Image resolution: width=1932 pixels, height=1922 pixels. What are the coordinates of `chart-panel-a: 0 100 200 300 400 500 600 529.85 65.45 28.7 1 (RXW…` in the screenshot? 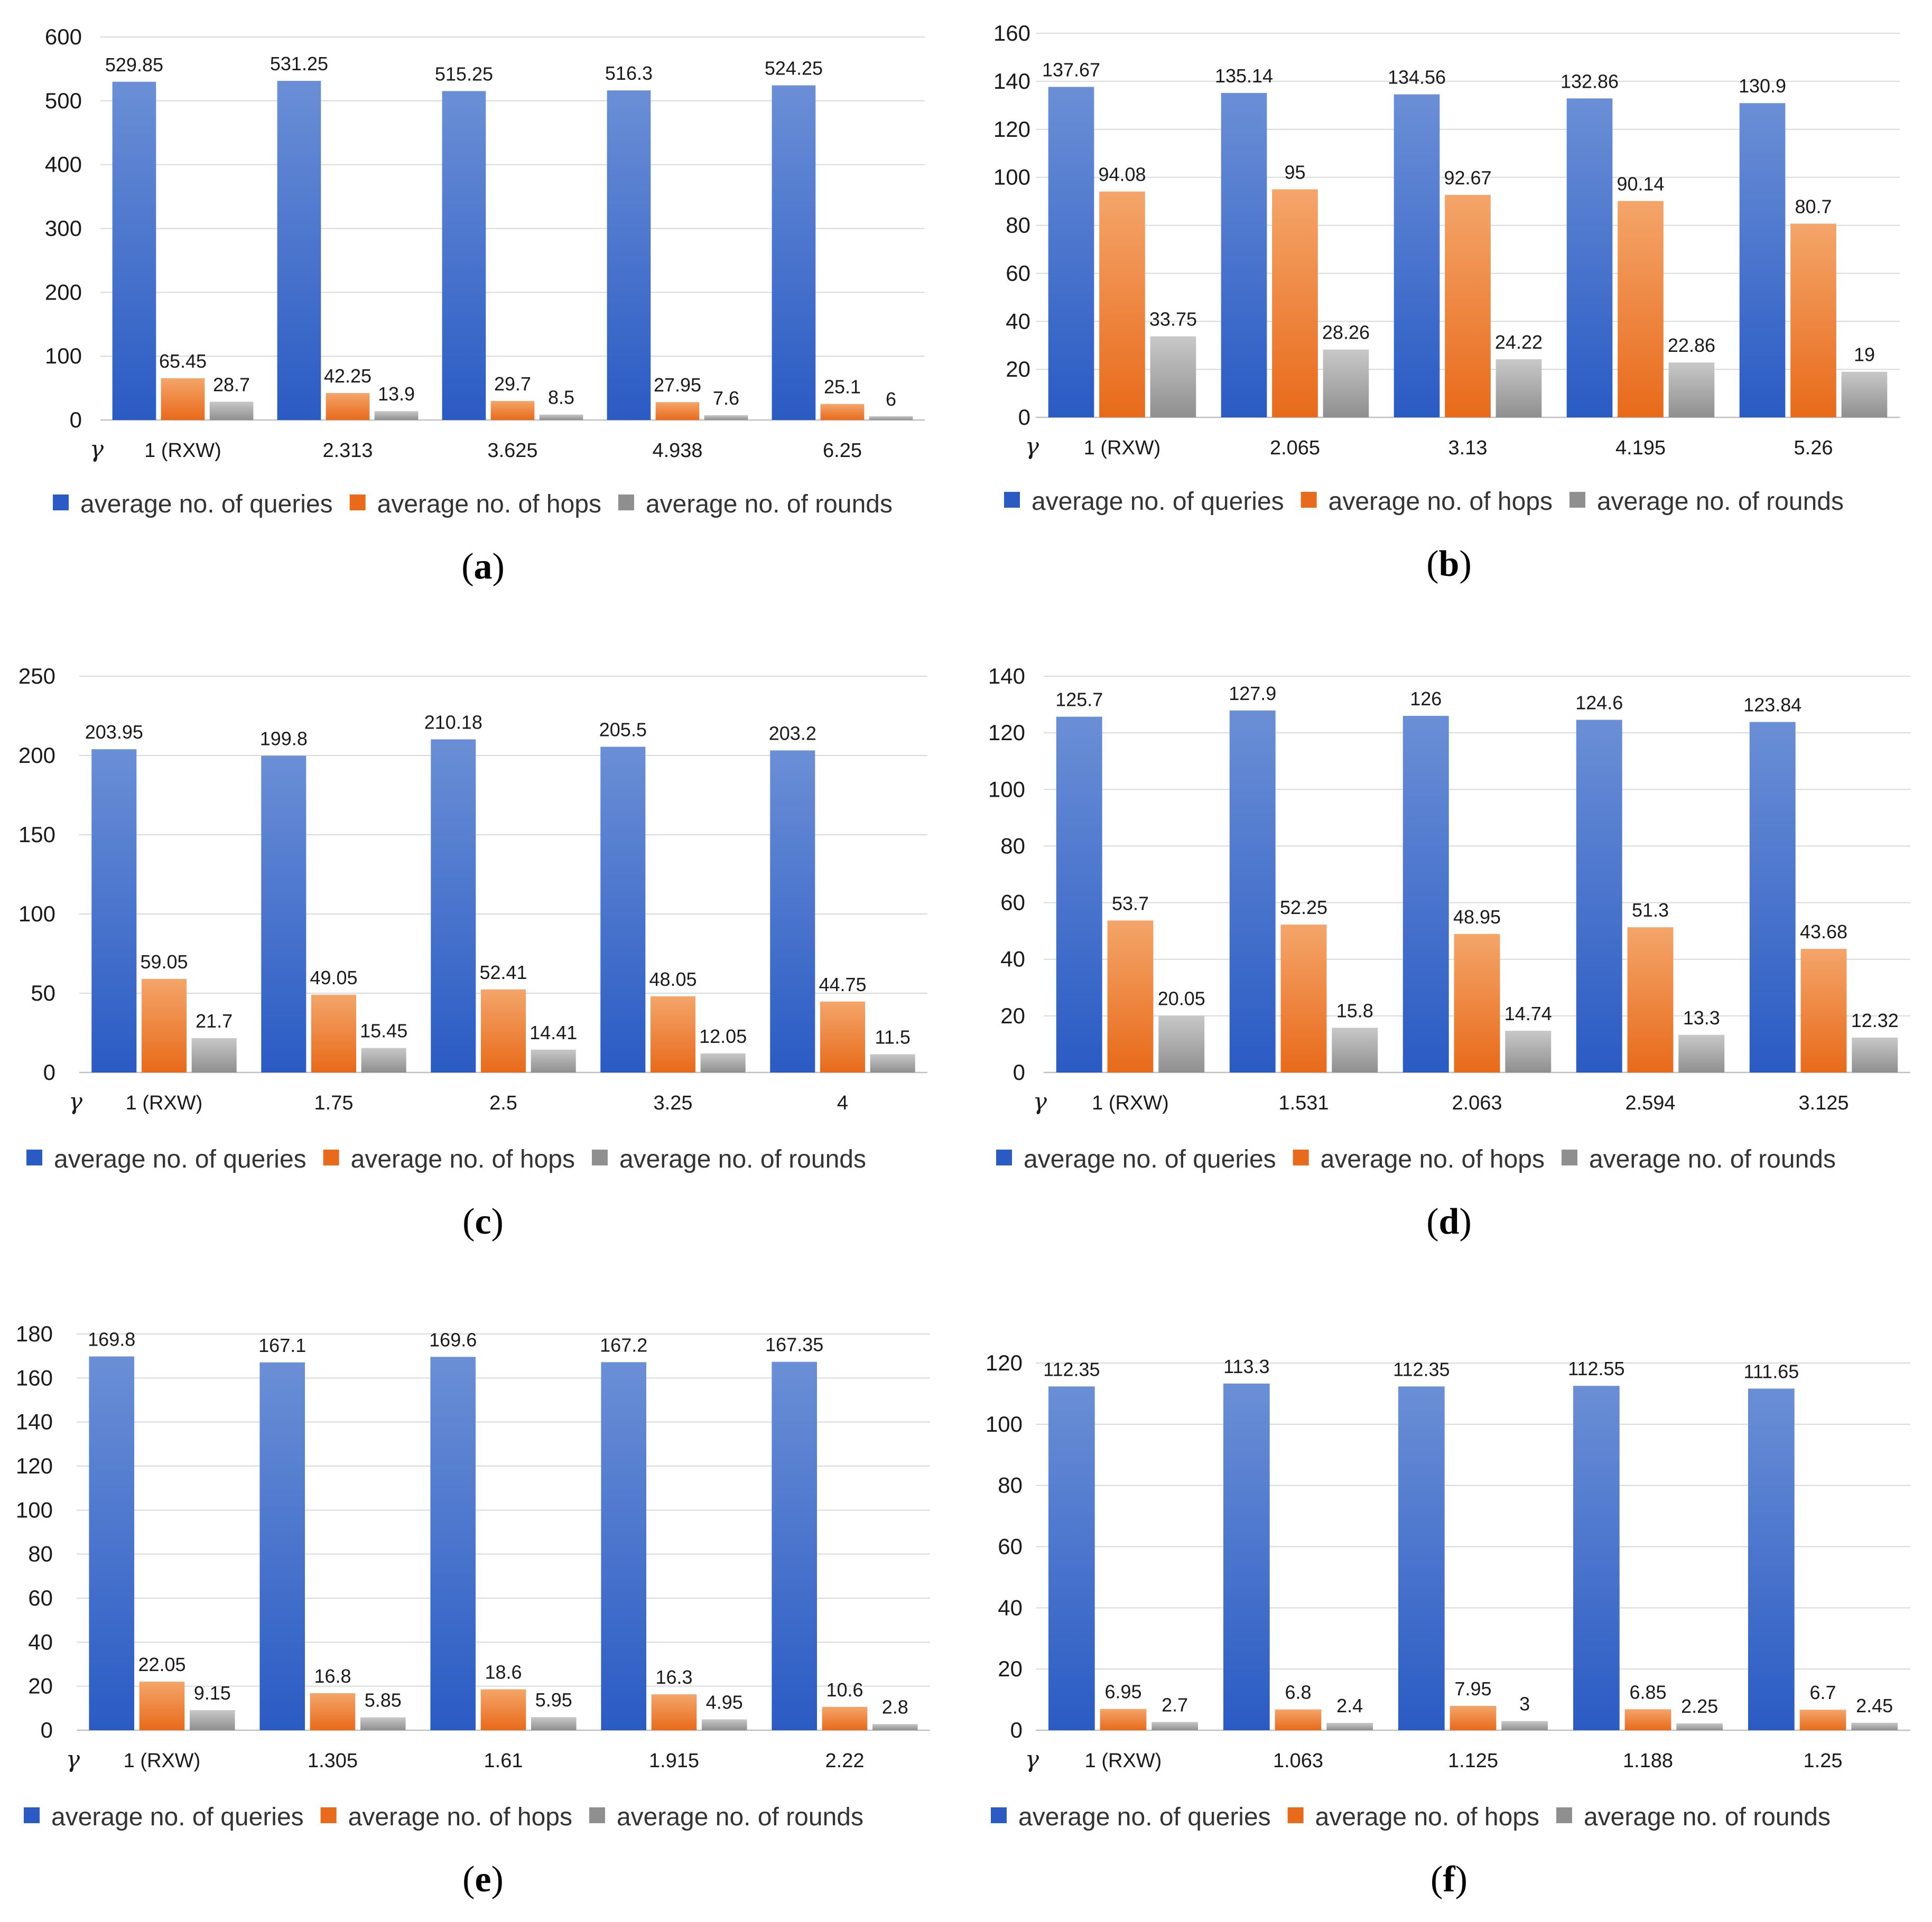 It's located at (485, 305).